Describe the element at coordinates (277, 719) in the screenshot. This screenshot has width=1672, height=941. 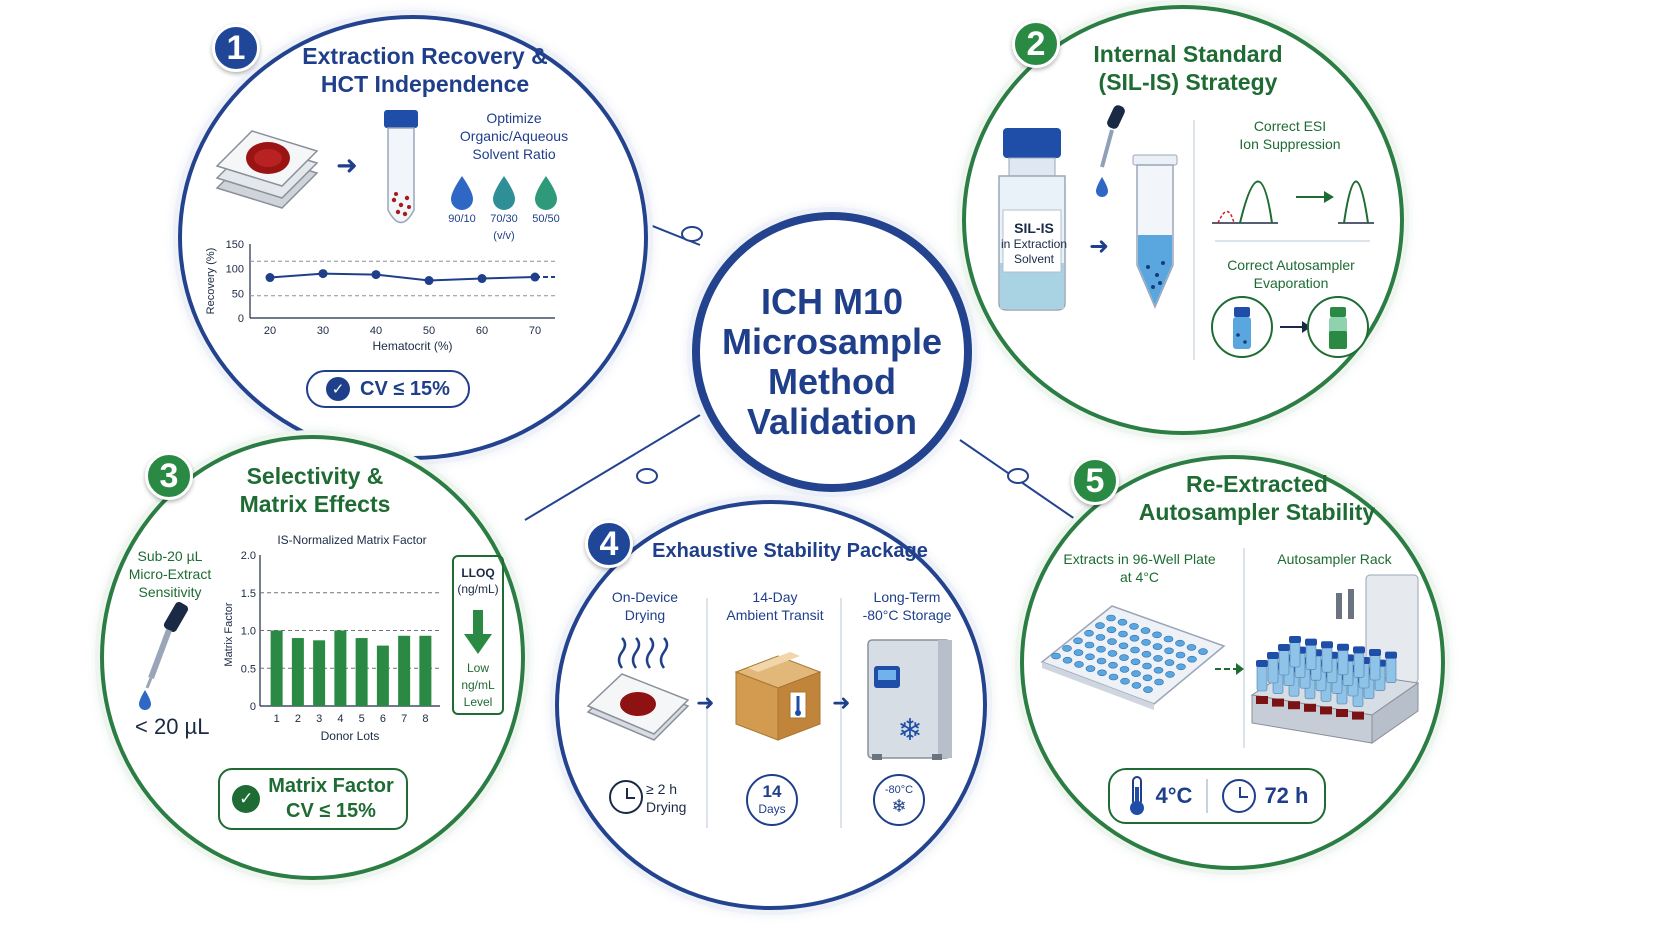
I see `x-tick-label: 1` at that location.